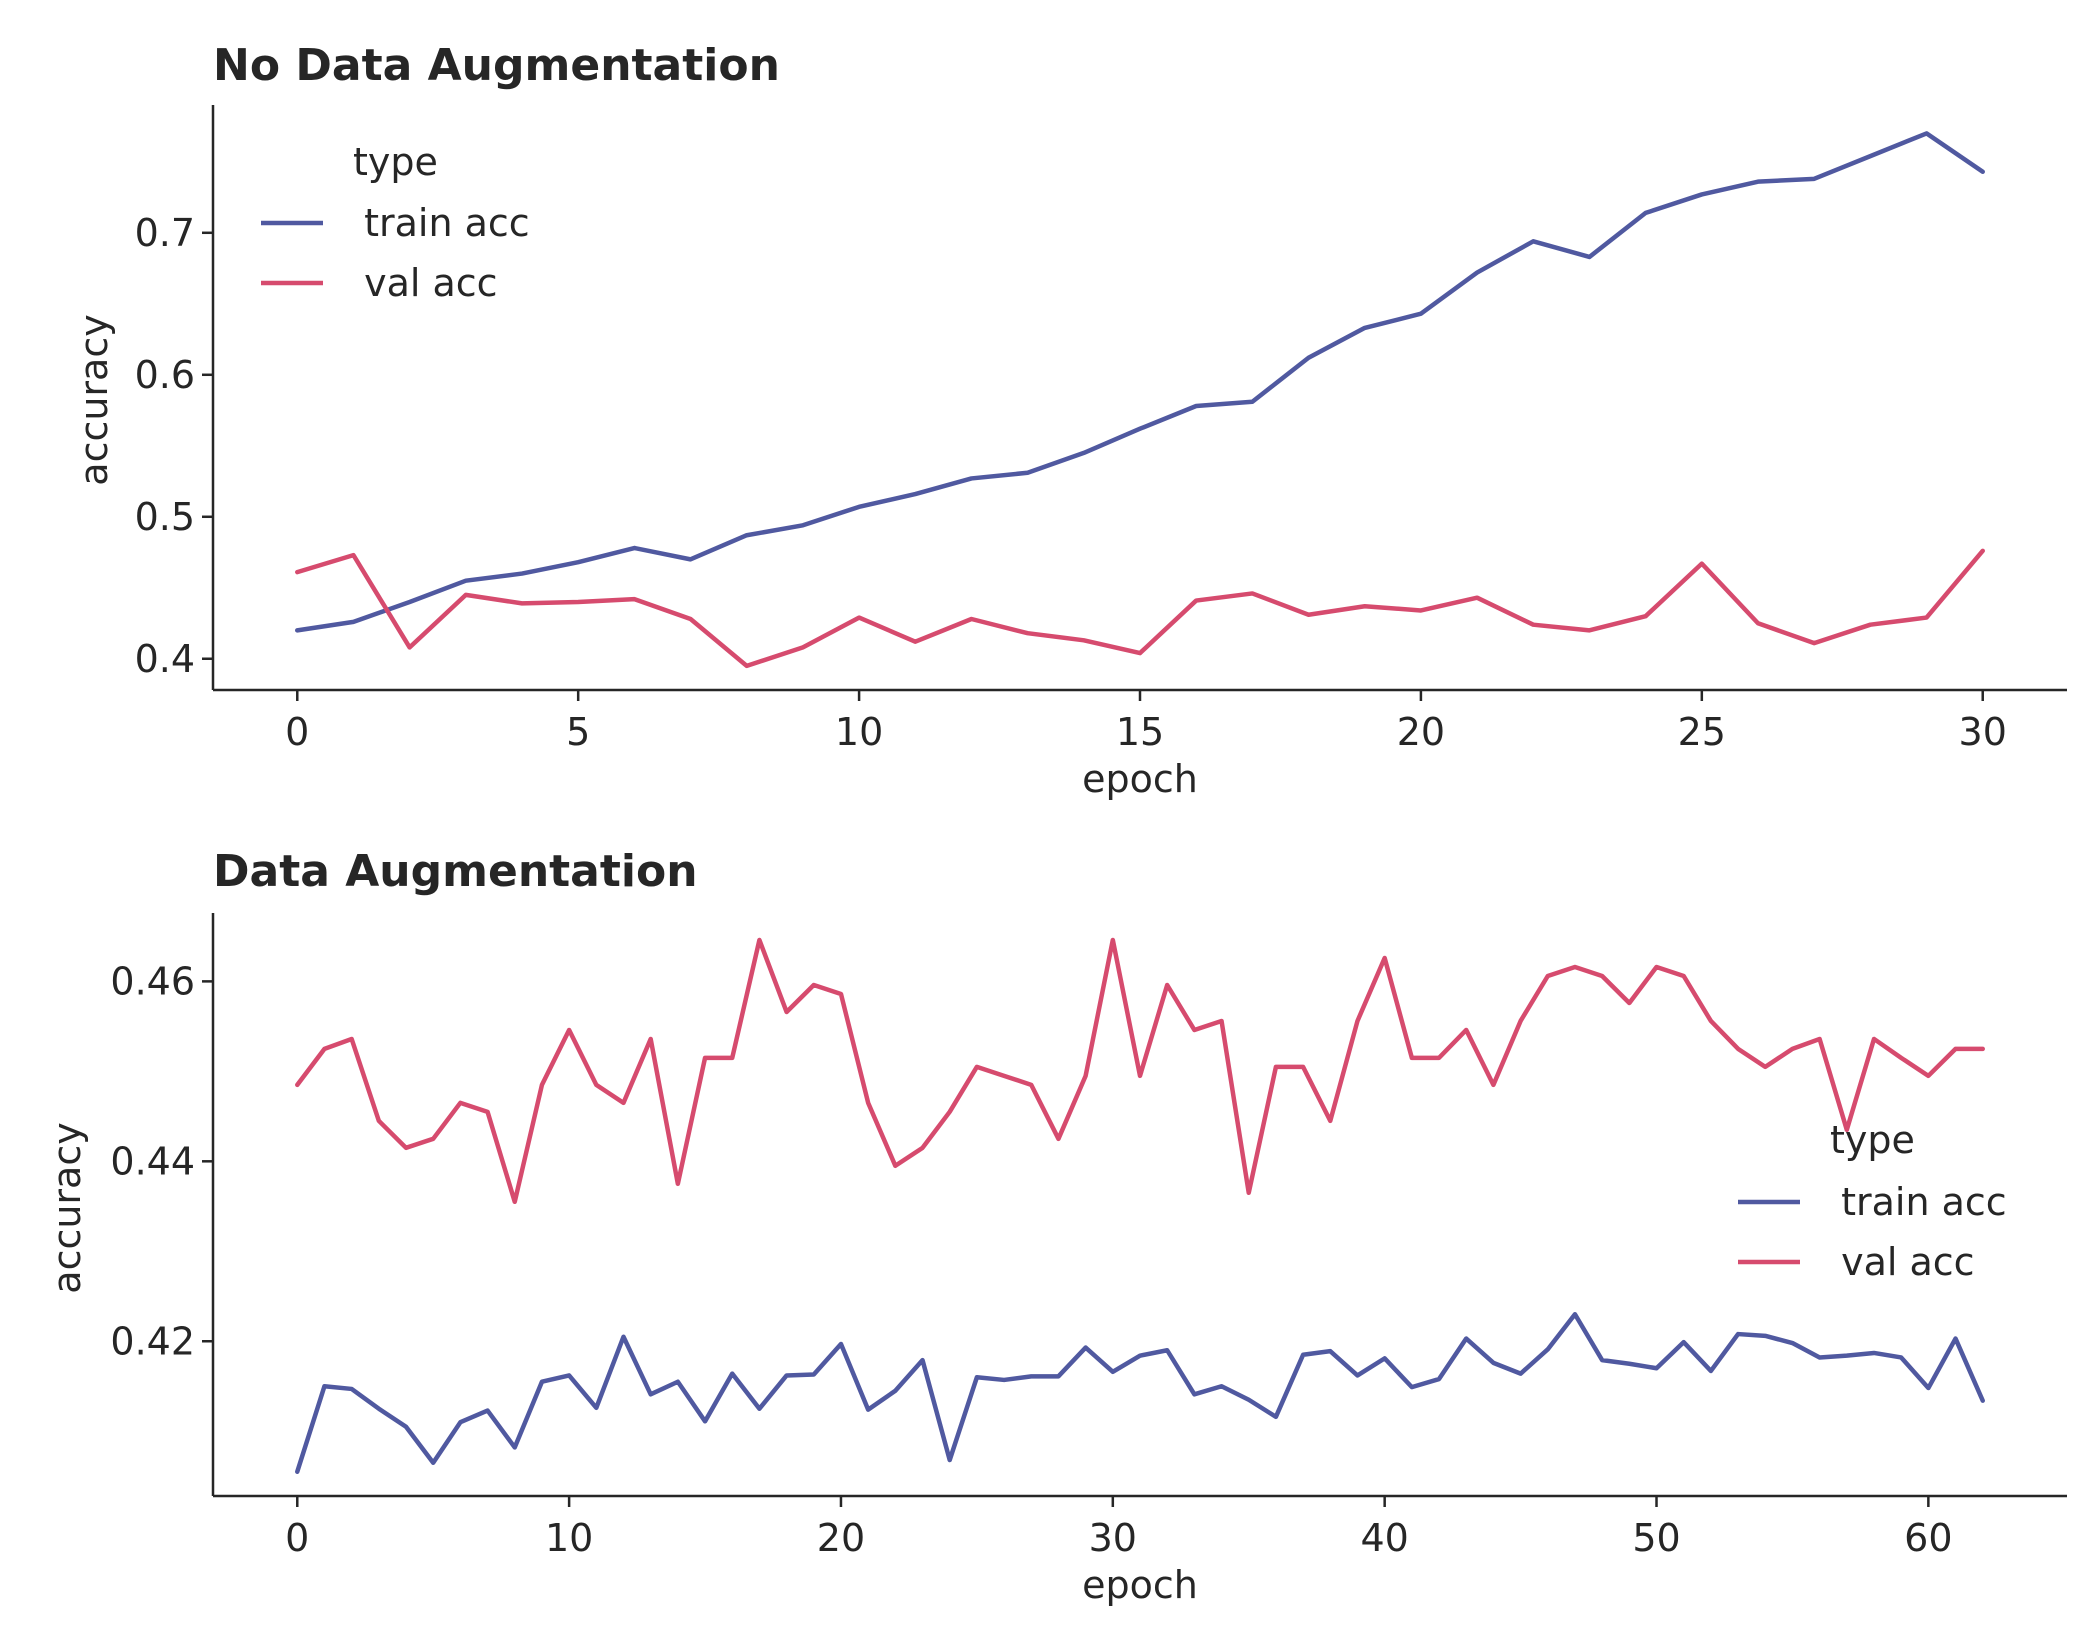 The width and height of the screenshot is (2100, 1650). I want to click on y-ticks: 0.42 0.44 0.46, so click(161, 1161).